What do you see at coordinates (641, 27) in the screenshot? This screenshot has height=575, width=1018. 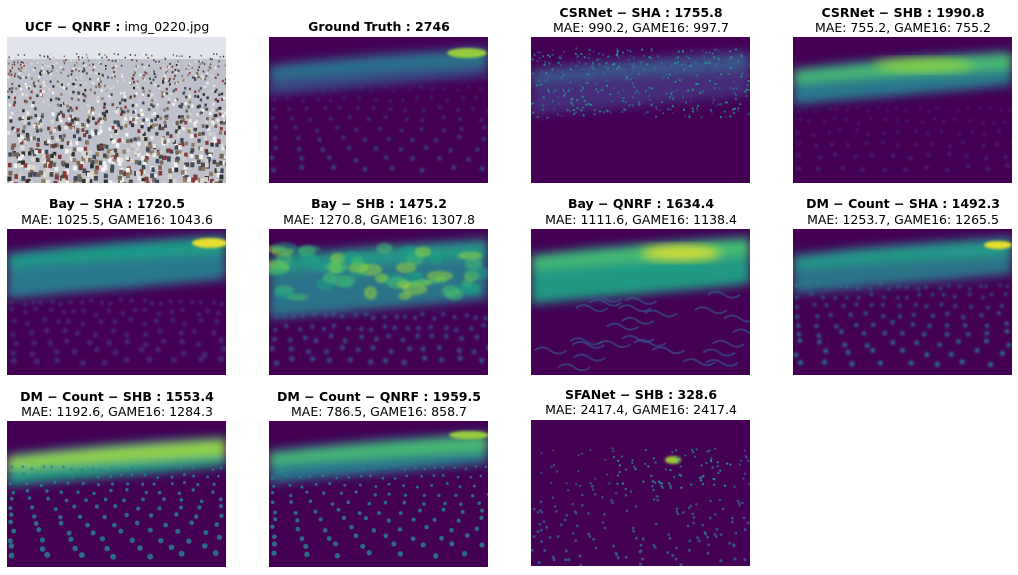 I see `panel-metrics: MAE: 990.2, GAME16: 997.7` at bounding box center [641, 27].